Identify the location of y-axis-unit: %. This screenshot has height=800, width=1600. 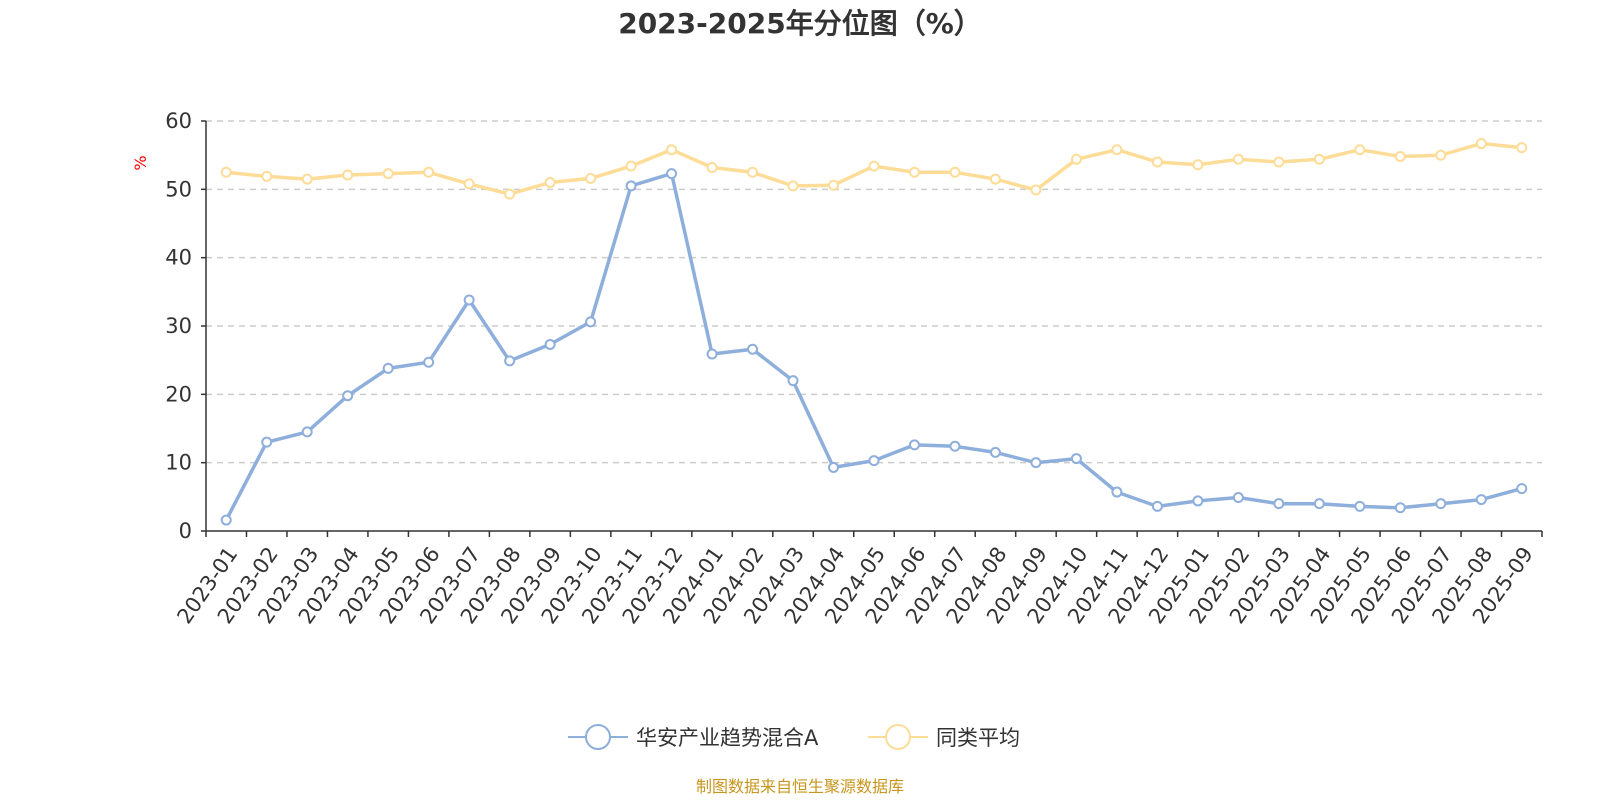
(140, 162).